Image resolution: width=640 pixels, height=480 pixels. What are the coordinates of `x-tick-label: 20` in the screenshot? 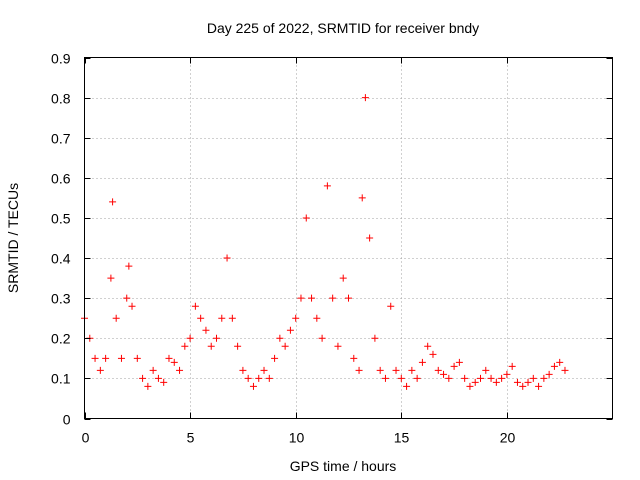 It's located at (508, 438).